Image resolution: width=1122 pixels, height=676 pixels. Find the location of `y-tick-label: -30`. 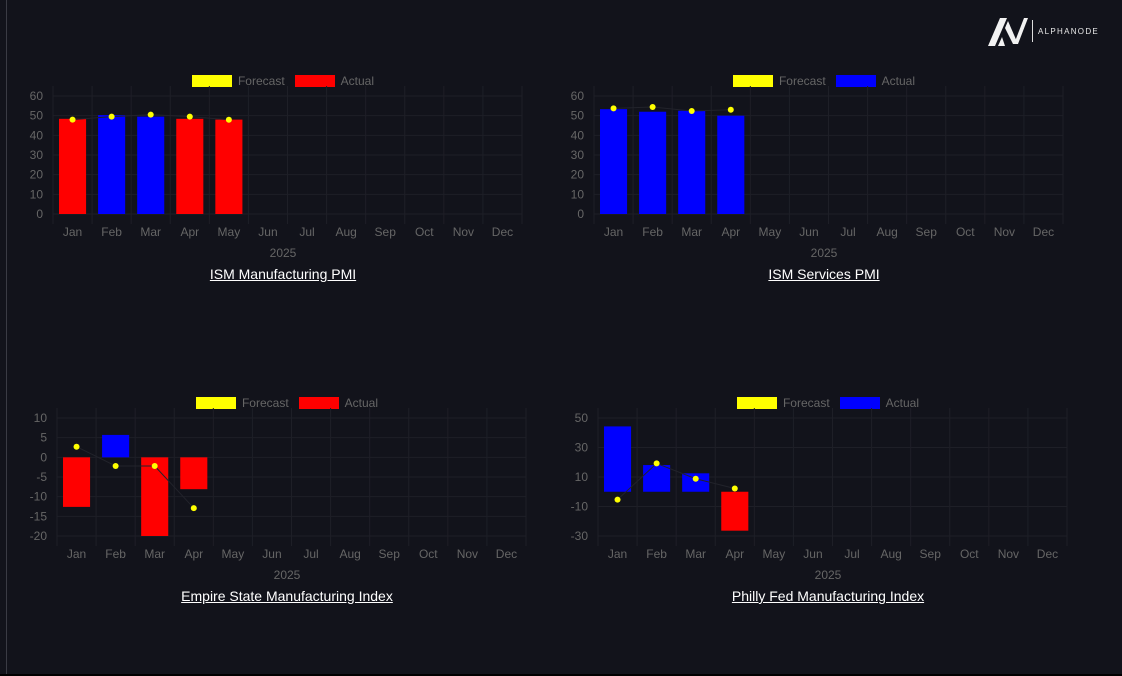

y-tick-label: -30 is located at coordinates (580, 536).